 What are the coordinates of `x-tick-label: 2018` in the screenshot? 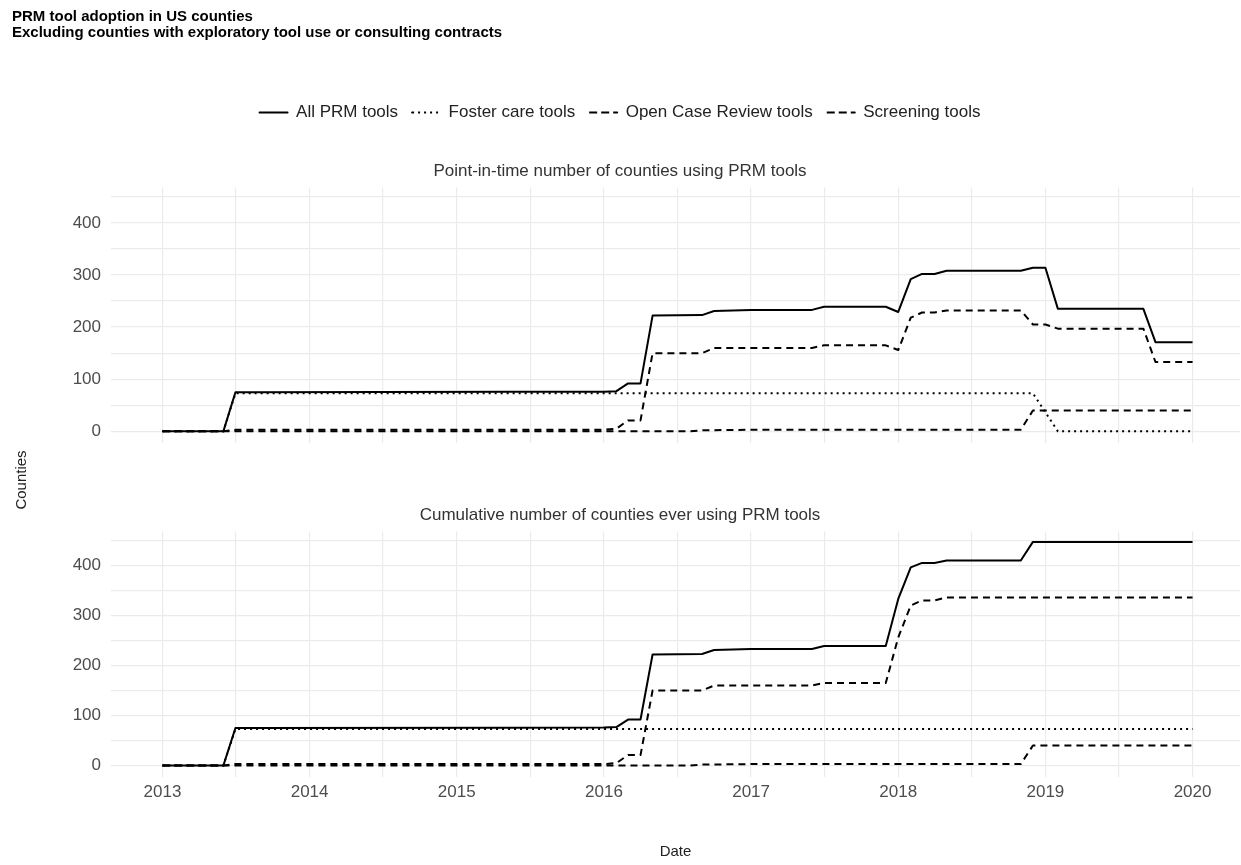 It's located at (898, 792).